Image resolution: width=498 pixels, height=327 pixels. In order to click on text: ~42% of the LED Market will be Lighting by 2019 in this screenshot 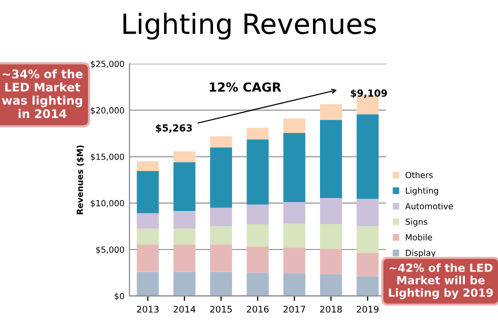, I will do `click(440, 281)`.